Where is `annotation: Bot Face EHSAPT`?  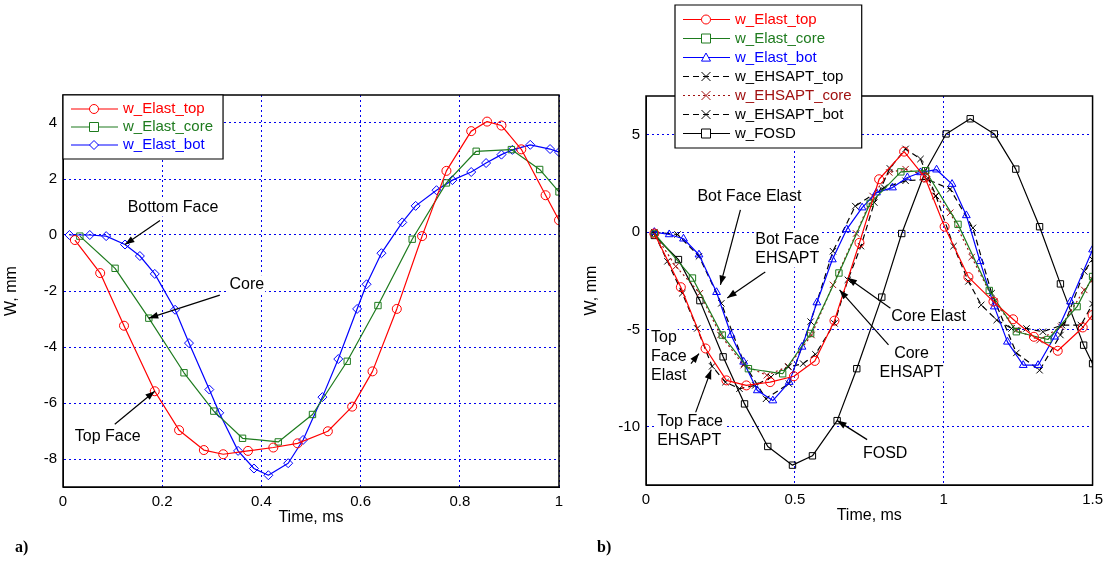
annotation: Bot Face EHSAPT is located at coordinates (787, 247).